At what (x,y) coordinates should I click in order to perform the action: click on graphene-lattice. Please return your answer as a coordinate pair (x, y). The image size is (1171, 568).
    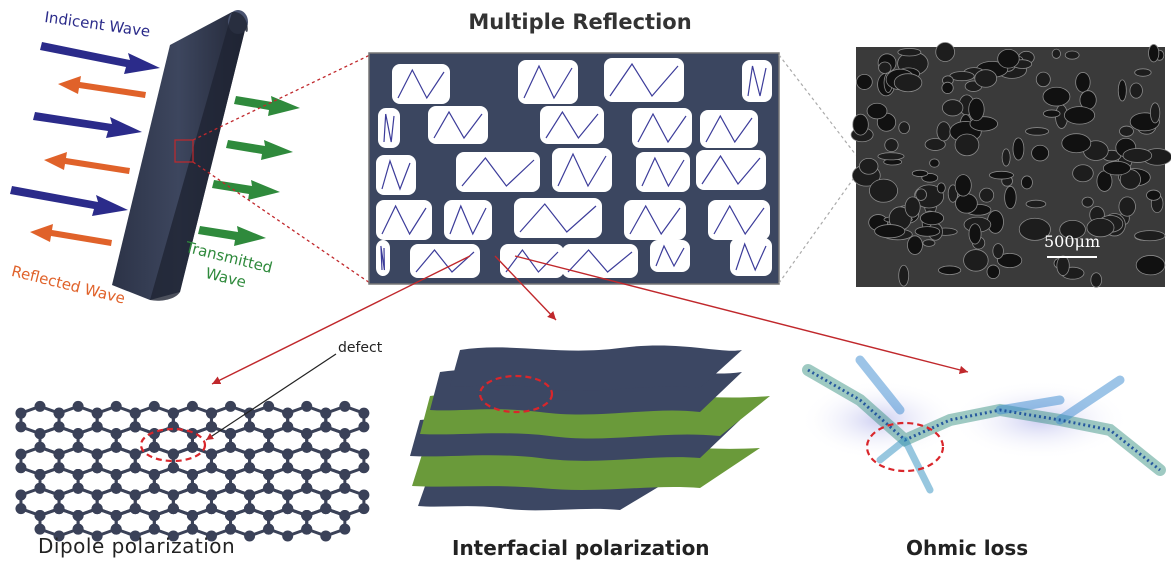
    Looking at the image, I should click on (192, 471).